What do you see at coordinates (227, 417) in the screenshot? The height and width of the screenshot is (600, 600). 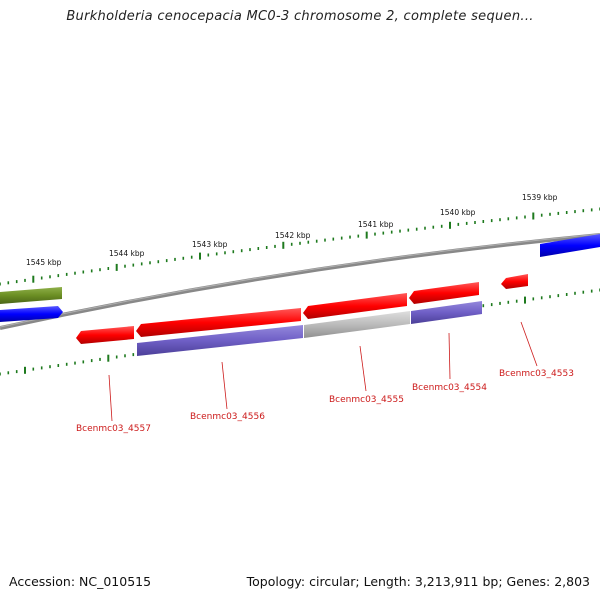 I see `gene-label-bcenmc03-4556: Bcenmc03_4556` at bounding box center [227, 417].